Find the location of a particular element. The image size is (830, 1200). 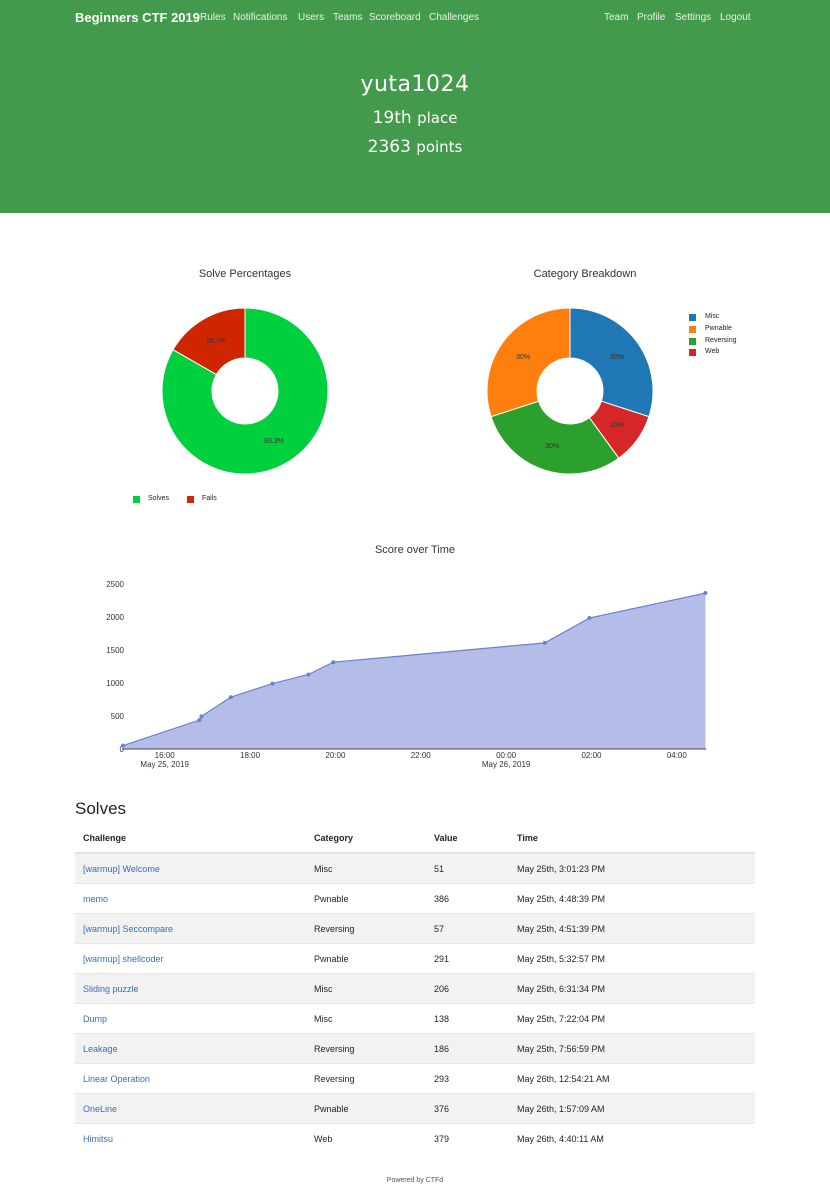

value-cell: 138 is located at coordinates (442, 1019).